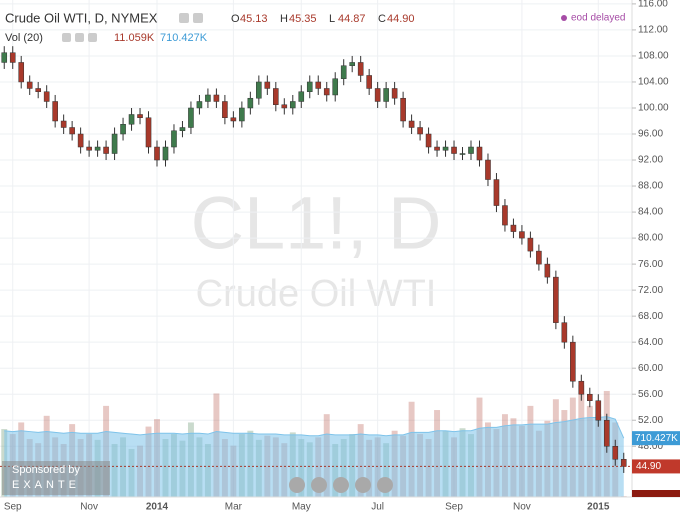 This screenshot has height=517, width=680. I want to click on volume-ma-line, so click(314, 427).